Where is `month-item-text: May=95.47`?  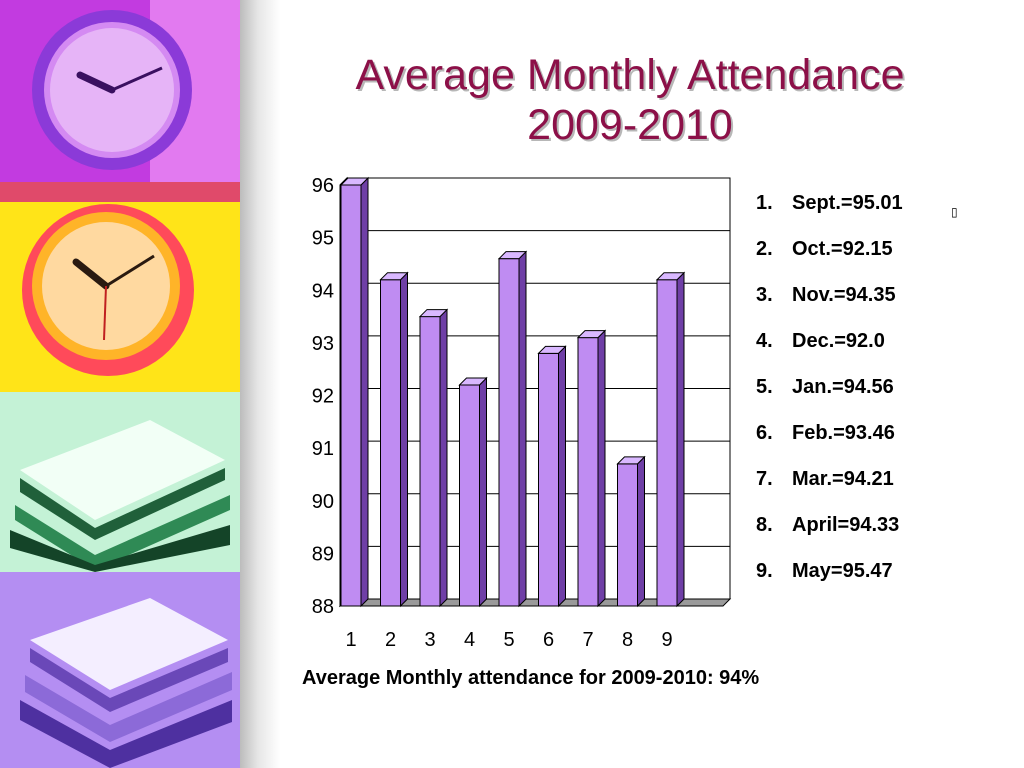 month-item-text: May=95.47 is located at coordinates (842, 571).